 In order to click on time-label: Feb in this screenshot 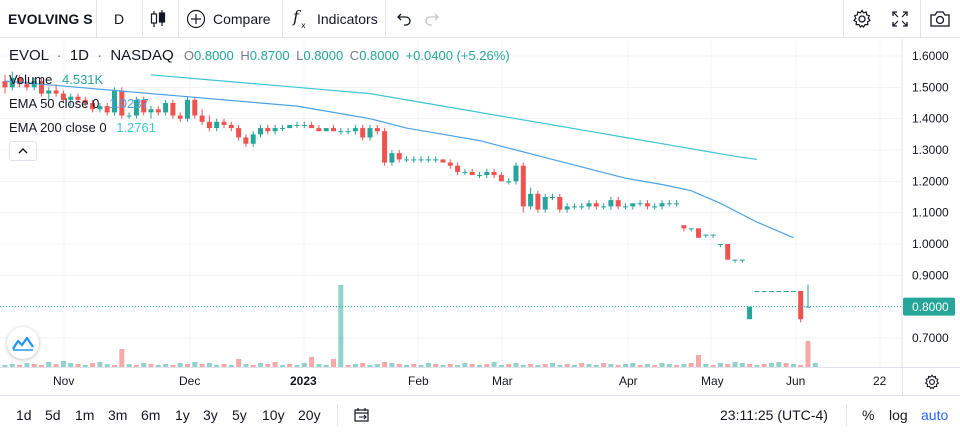, I will do `click(418, 381)`.